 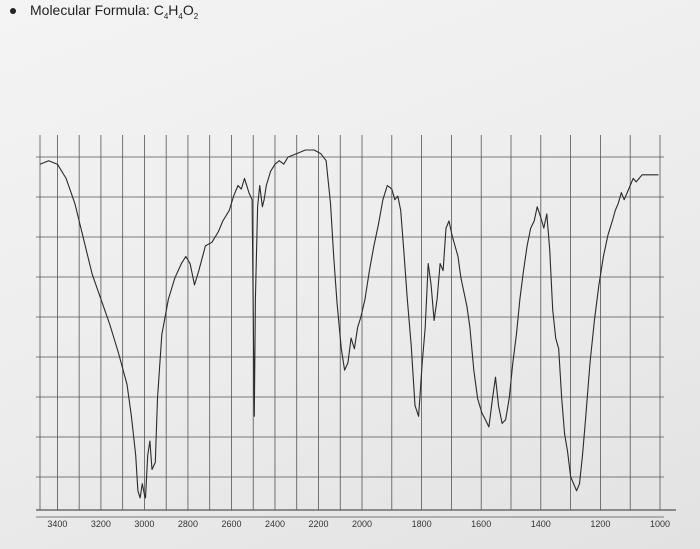 I want to click on x-tick-label: 3400, so click(x=57, y=524).